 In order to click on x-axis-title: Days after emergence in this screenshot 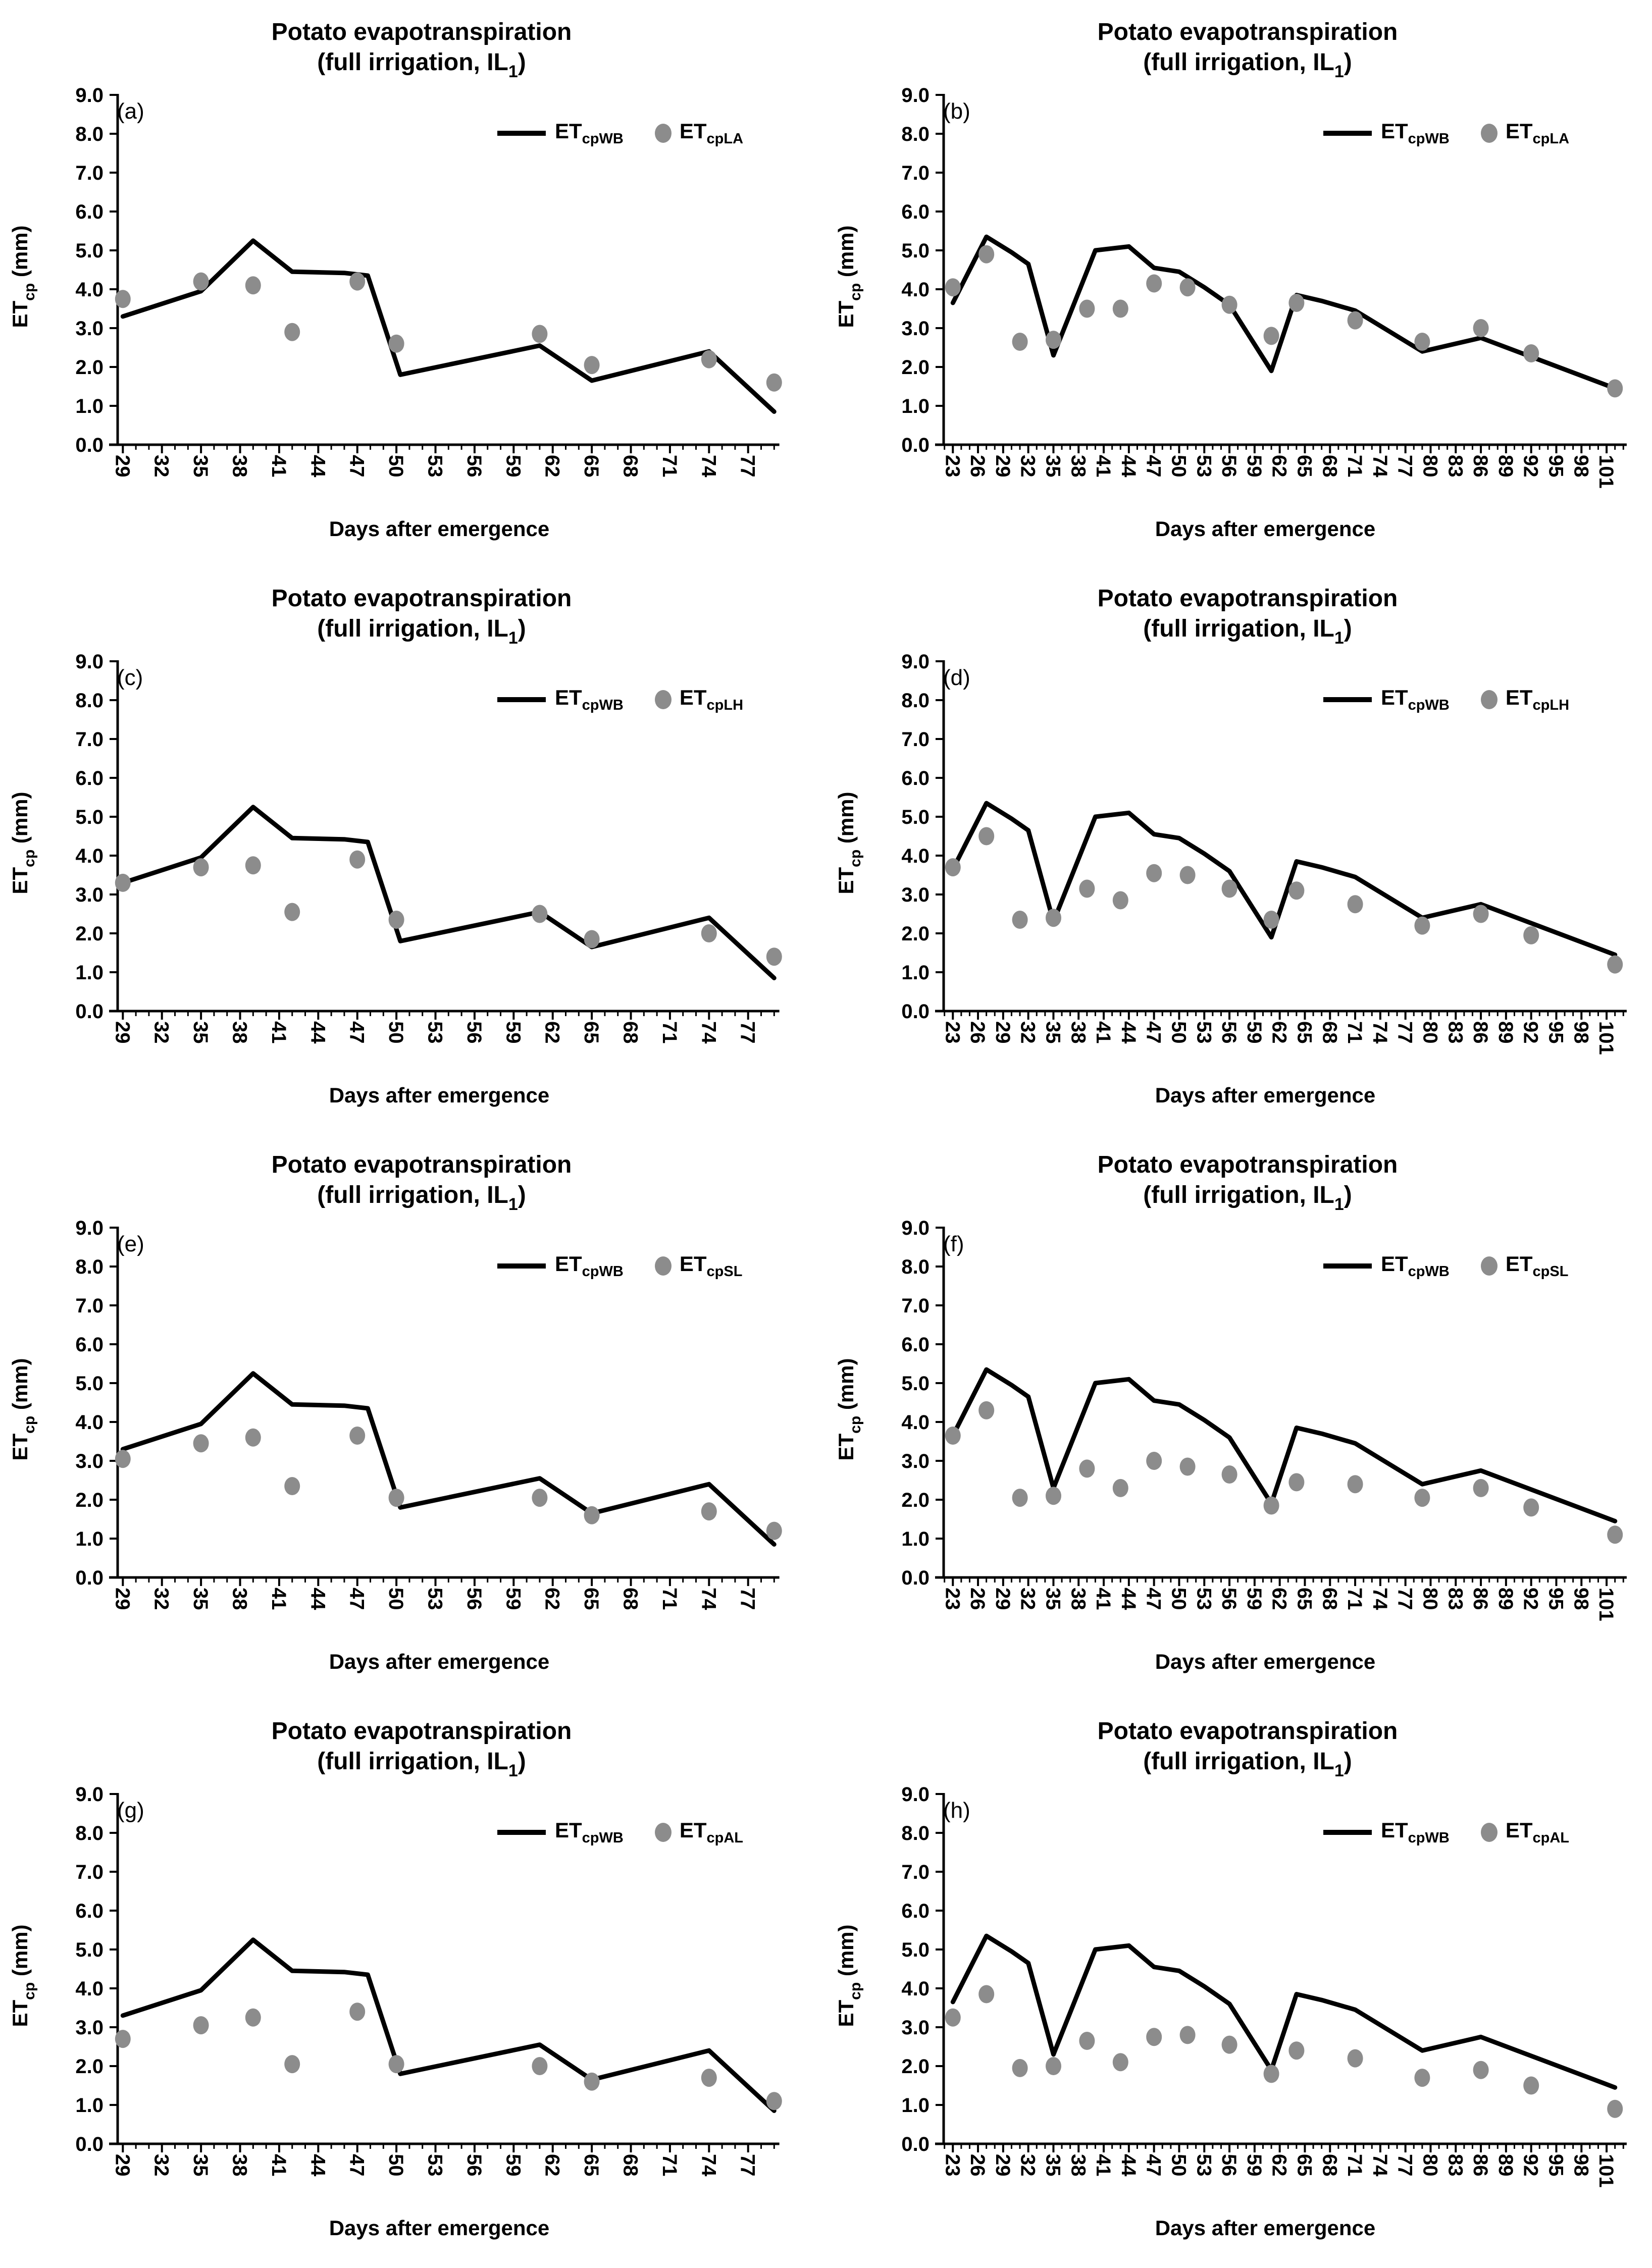, I will do `click(1265, 529)`.